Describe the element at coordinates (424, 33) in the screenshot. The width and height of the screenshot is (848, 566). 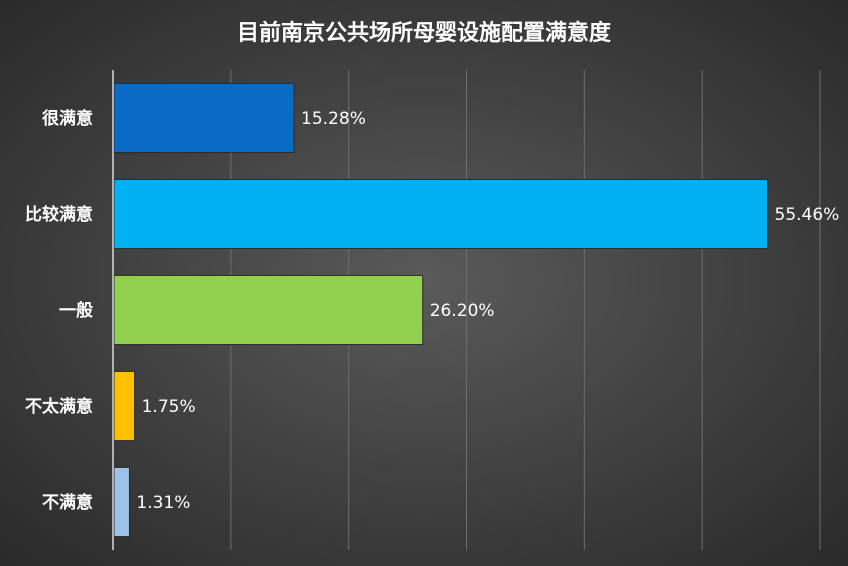
I see `chart-title: 目前南京公共场所母婴设施配置满意度` at that location.